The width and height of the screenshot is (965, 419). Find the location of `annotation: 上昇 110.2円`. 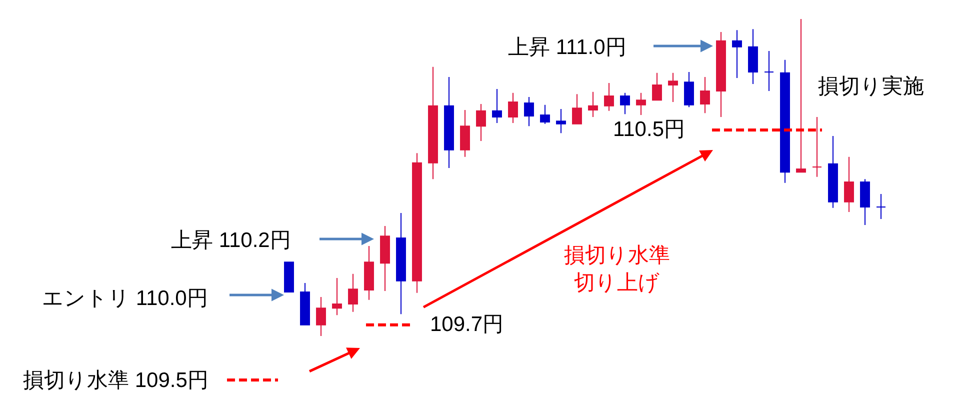

annotation: 上昇 110.2円 is located at coordinates (231, 240).